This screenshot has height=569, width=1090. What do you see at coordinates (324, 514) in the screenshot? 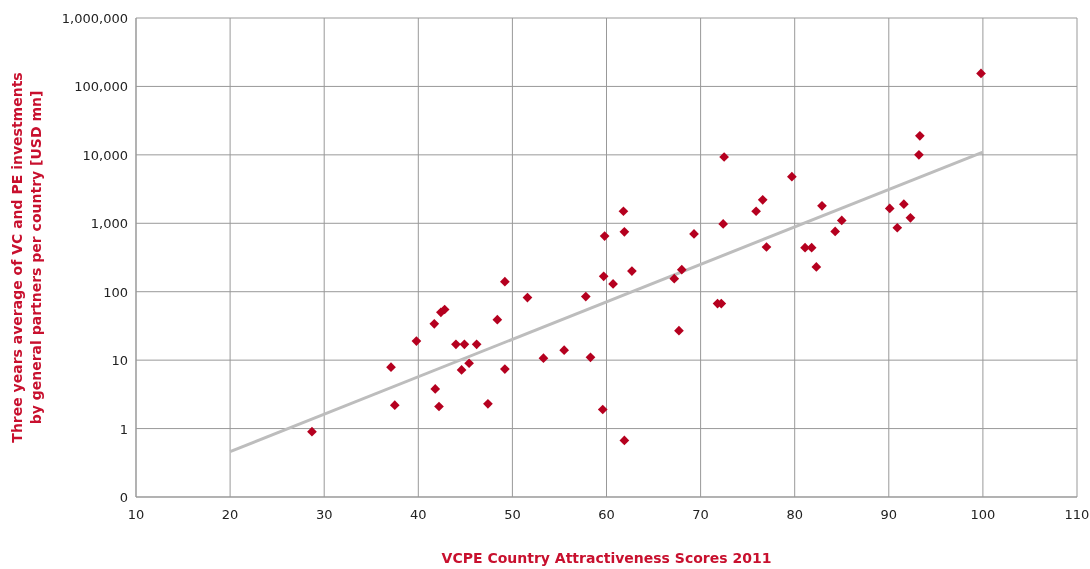
I see `x-tick-label: 30` at bounding box center [324, 514].